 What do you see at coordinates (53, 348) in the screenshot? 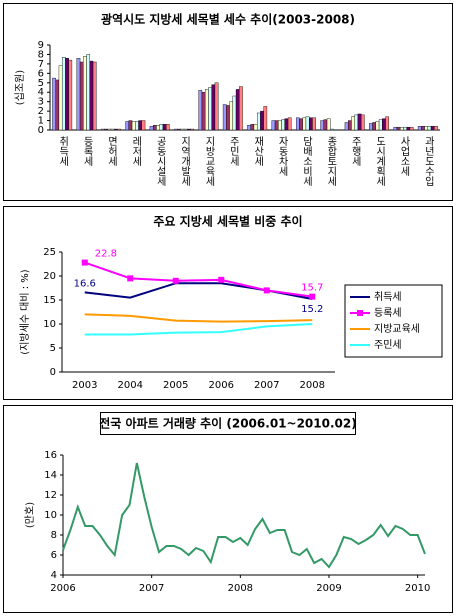
I see `y-tick-label: 5` at bounding box center [53, 348].